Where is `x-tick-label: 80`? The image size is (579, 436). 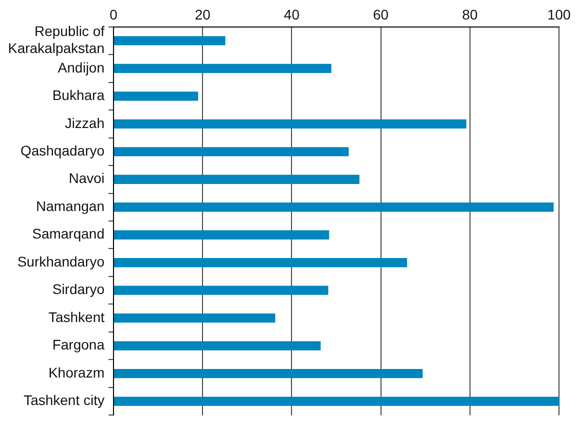 x-tick-label: 80 is located at coordinates (470, 14).